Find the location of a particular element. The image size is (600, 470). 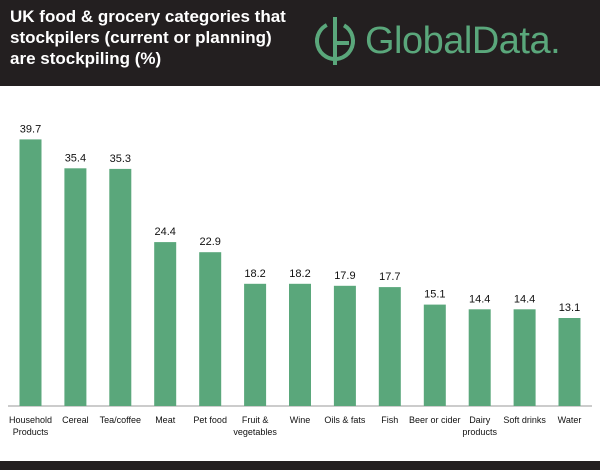

category-label-5: Fruit & vegetables is located at coordinates (255, 426).